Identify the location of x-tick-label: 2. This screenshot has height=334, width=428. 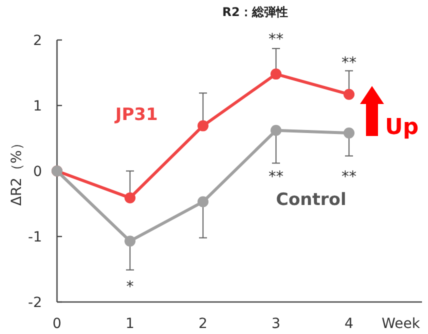
(203, 324).